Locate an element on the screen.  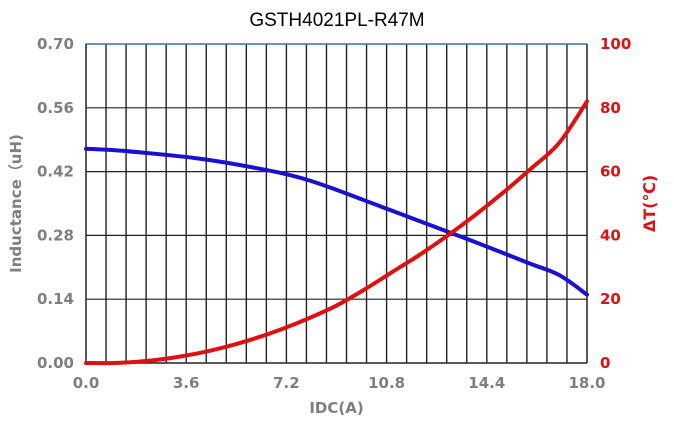
x-tick-label: 0.0 is located at coordinates (86, 383).